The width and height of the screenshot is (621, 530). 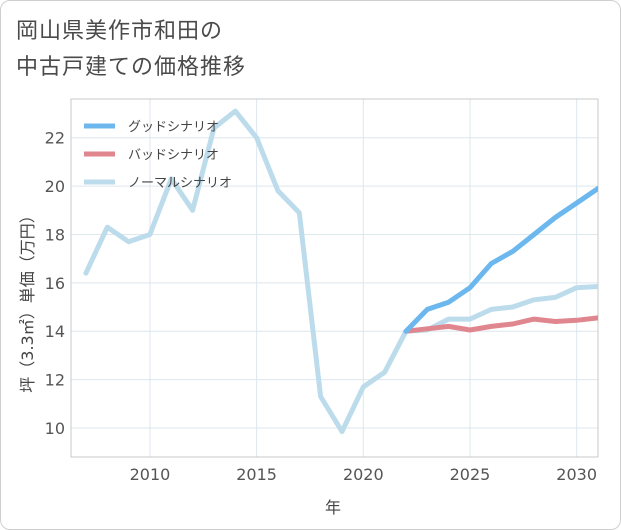 I want to click on y-tick-label: 10, so click(x=55, y=428).